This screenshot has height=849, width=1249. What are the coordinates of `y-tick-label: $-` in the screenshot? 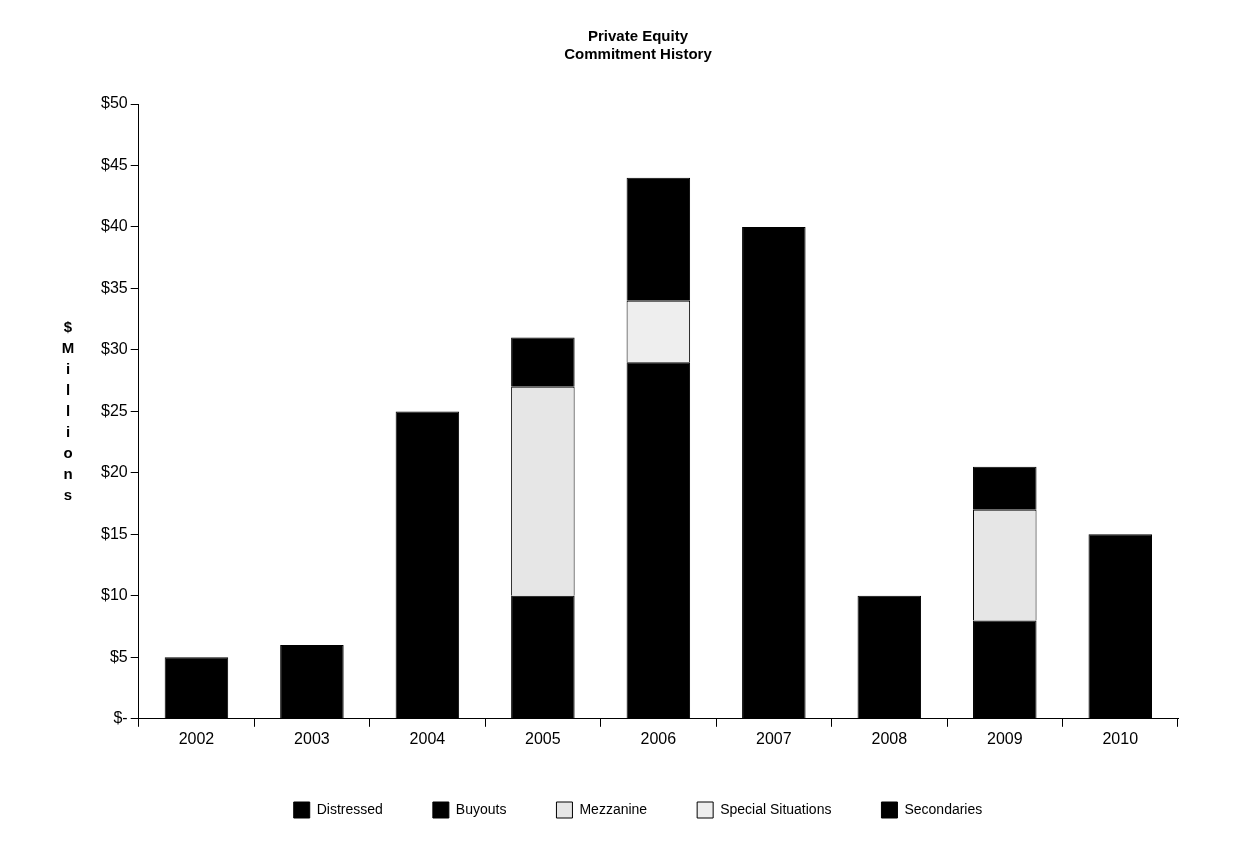 It's located at (120, 718).